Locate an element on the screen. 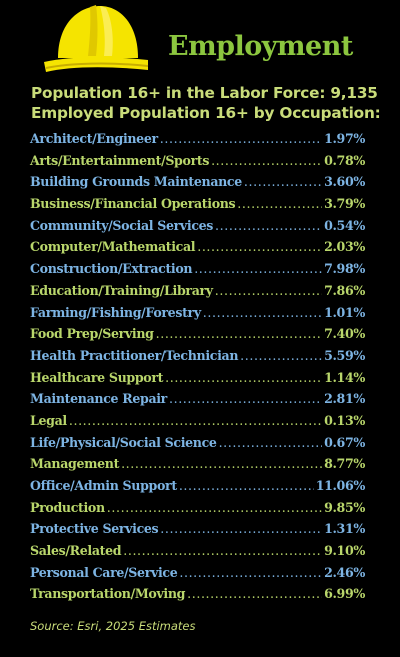 Image resolution: width=400 pixels, height=657 pixels. occupation-label: Sales/Related is located at coordinates (76, 551).